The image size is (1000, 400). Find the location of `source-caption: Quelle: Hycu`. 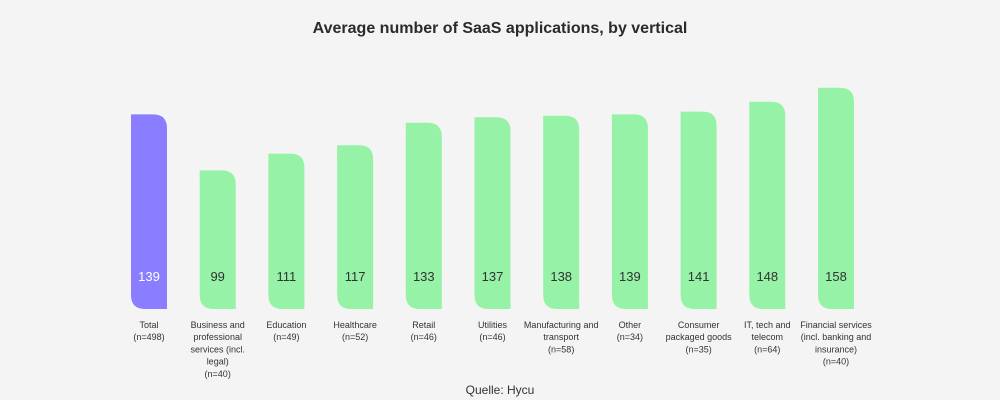

source-caption: Quelle: Hycu is located at coordinates (500, 390).